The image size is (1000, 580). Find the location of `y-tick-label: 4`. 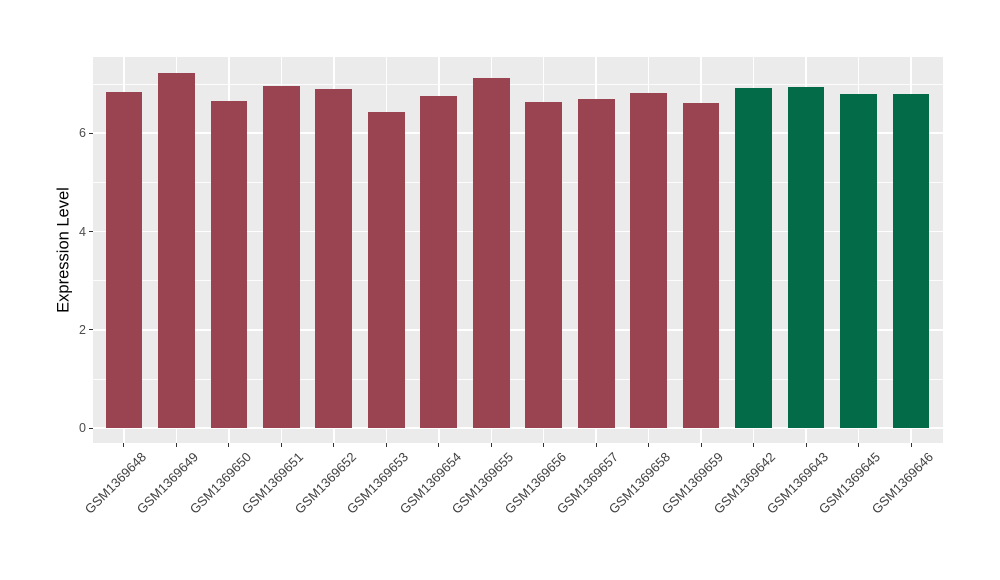

y-tick-label: 4 is located at coordinates (82, 231).